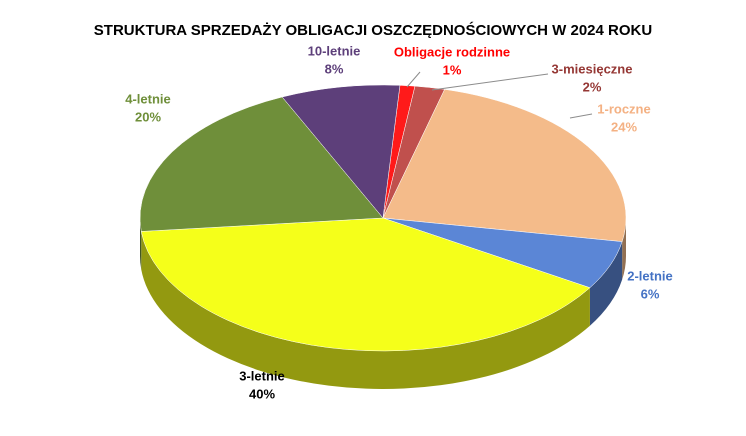  Describe the element at coordinates (334, 68) in the screenshot. I see `value-label: 8%` at that location.